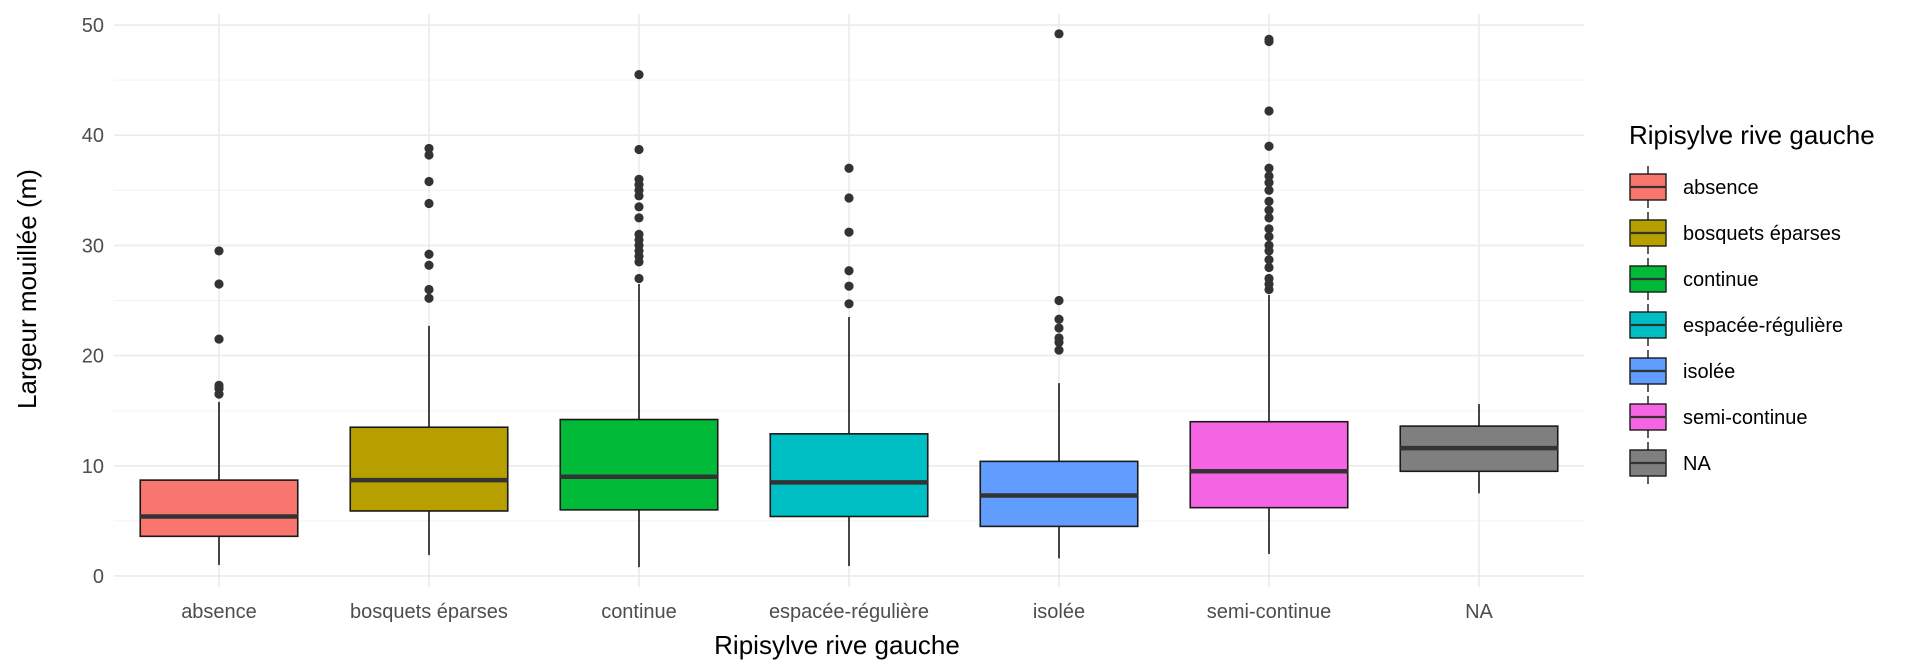  Describe the element at coordinates (93, 136) in the screenshot. I see `y-tick-label: 40` at that location.